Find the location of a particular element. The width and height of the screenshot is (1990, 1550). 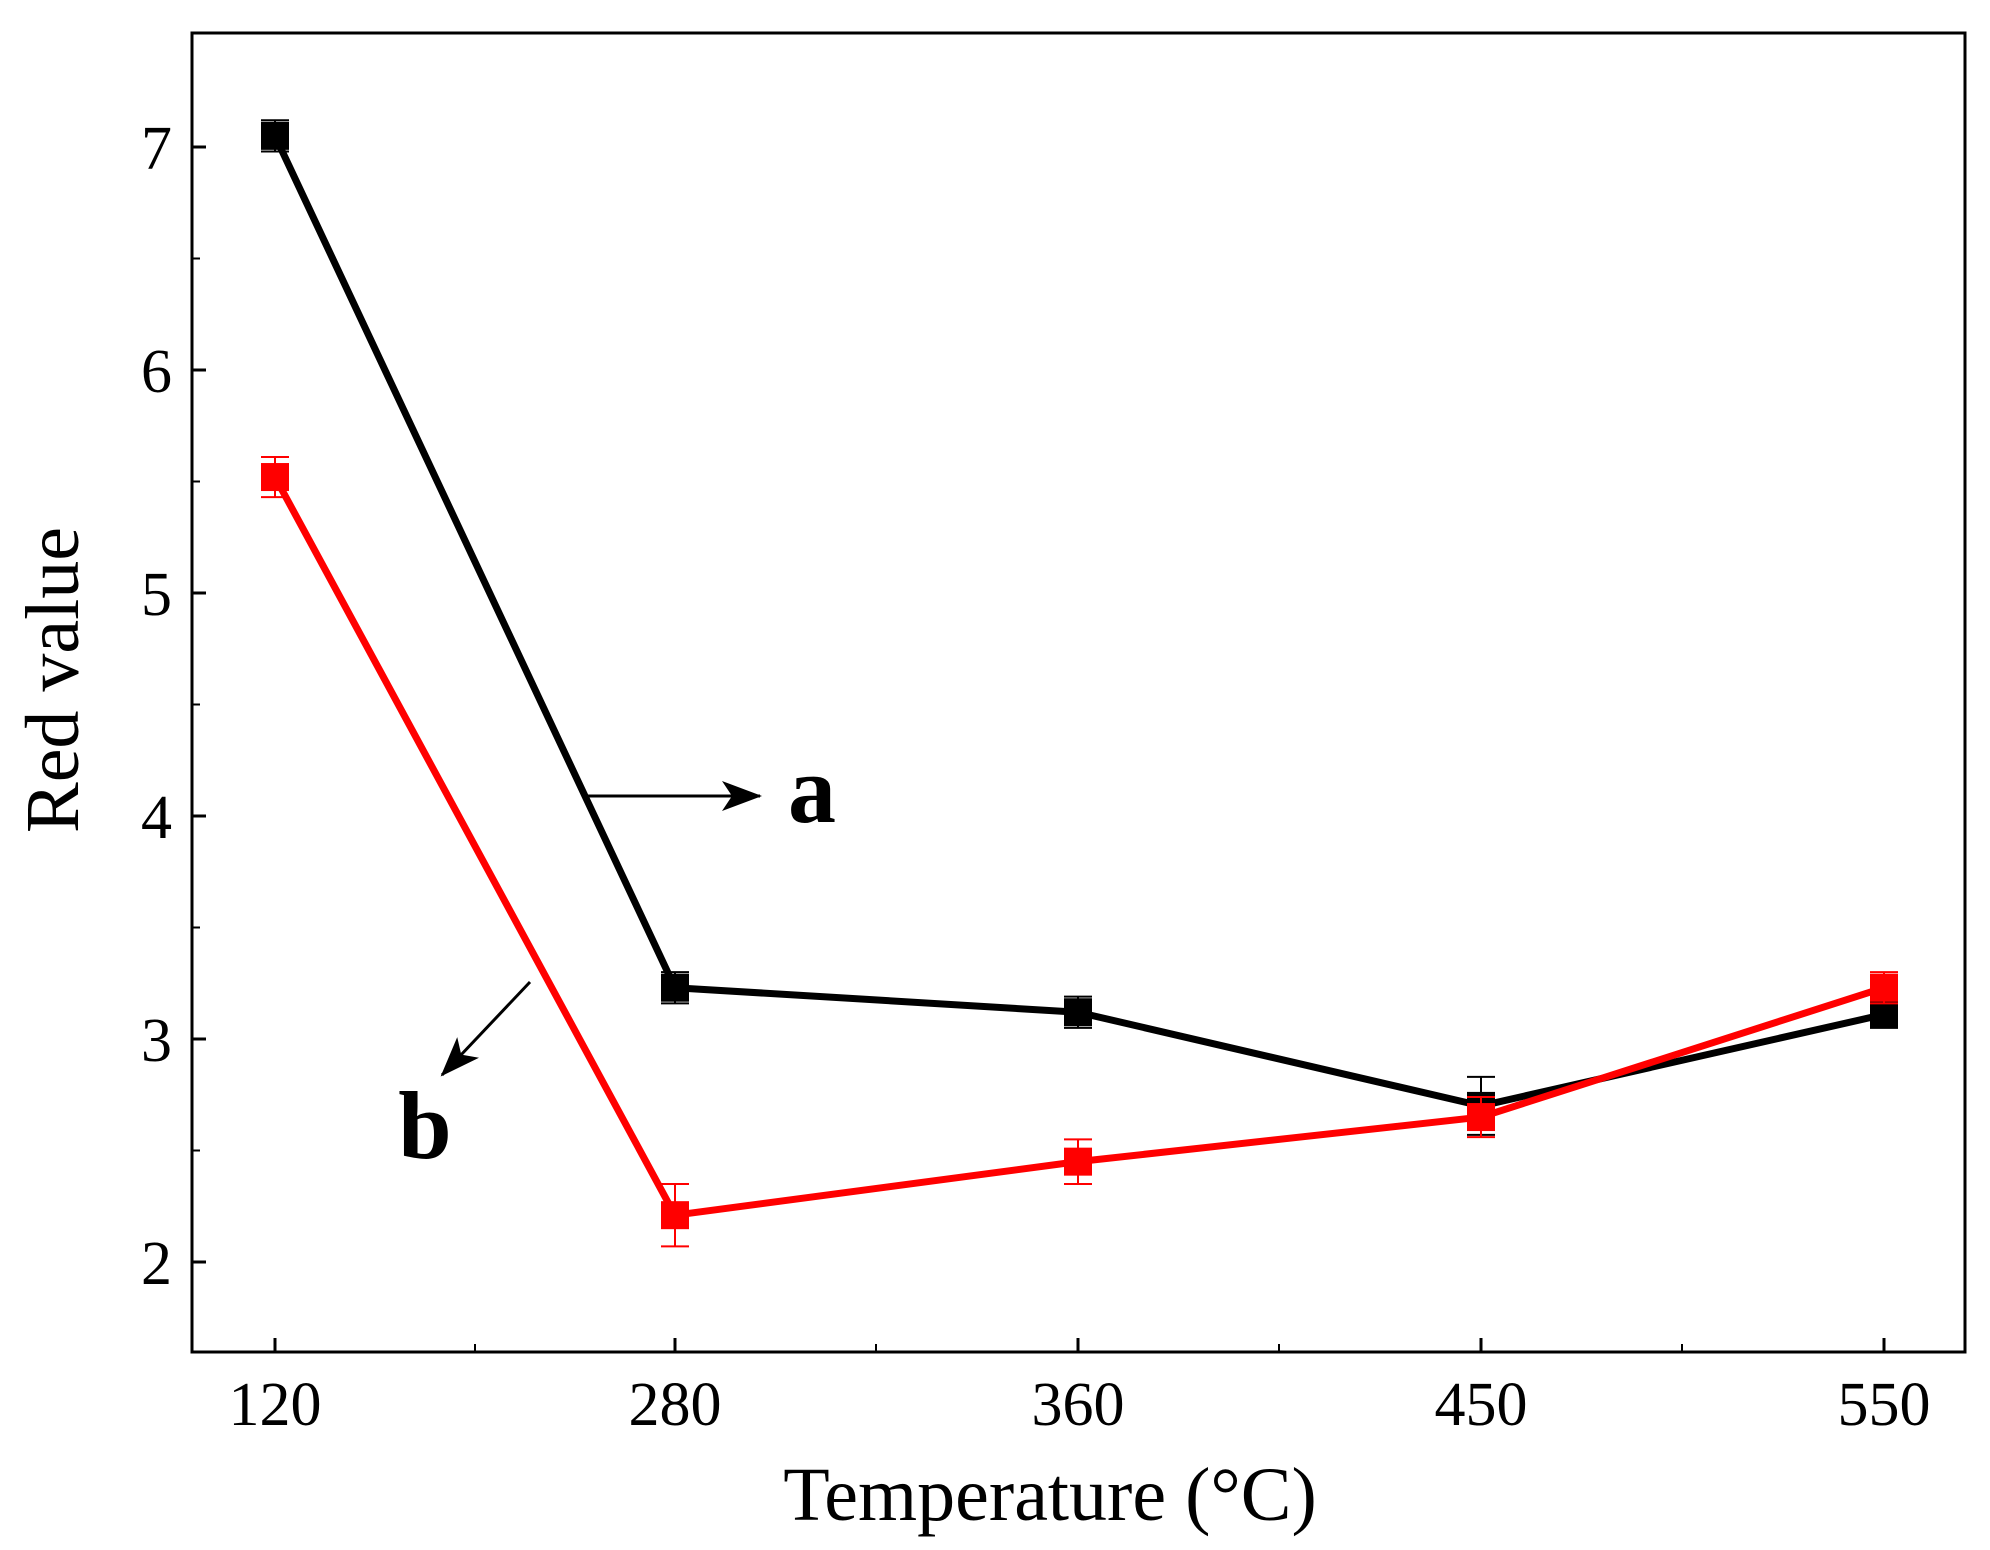

x-tick-label: 280 is located at coordinates (675, 1405).